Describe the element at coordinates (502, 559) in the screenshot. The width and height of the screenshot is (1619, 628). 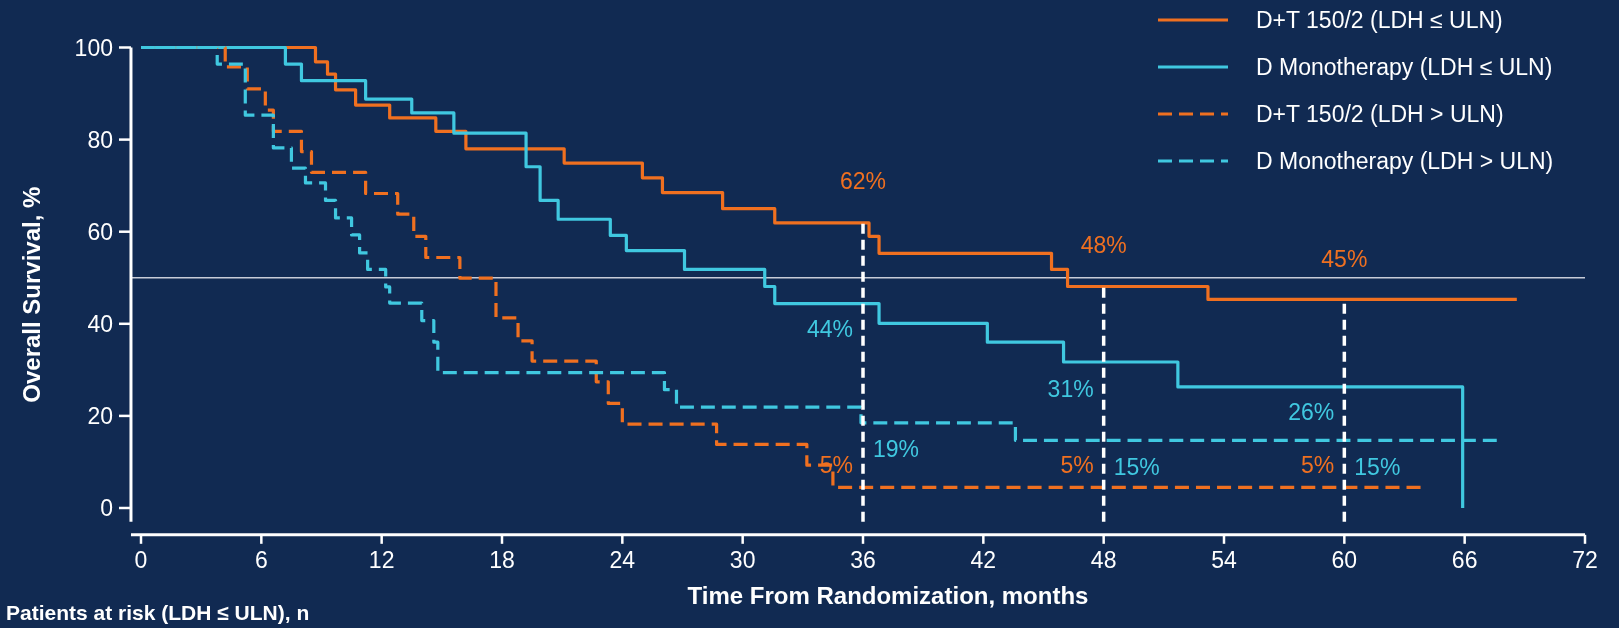
I see `x-tick-label: 18` at that location.